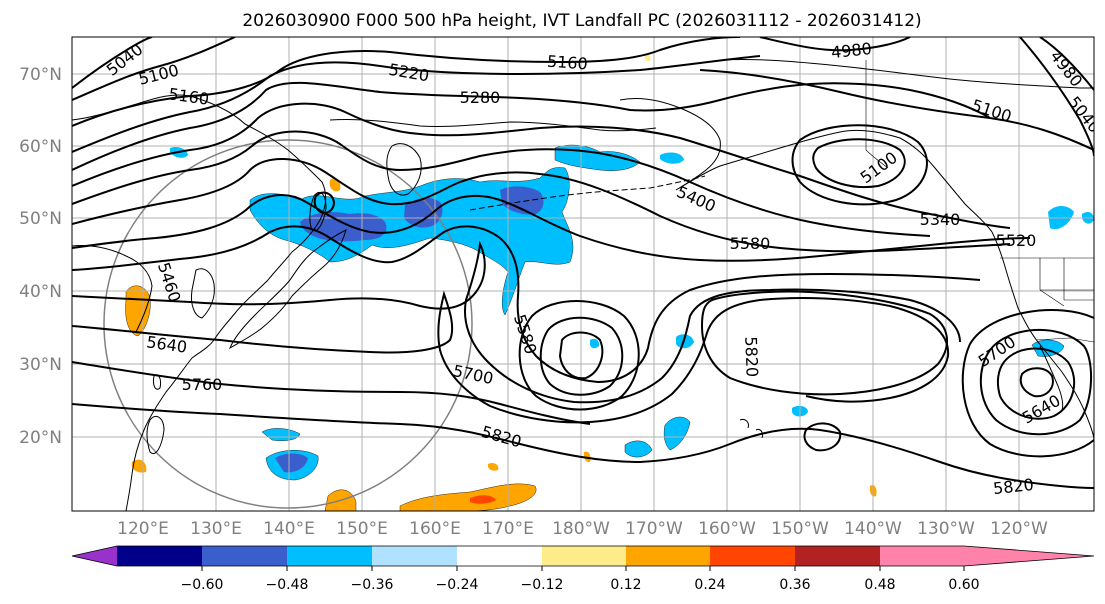  What do you see at coordinates (480, 97) in the screenshot?
I see `contour-label: 5280` at bounding box center [480, 97].